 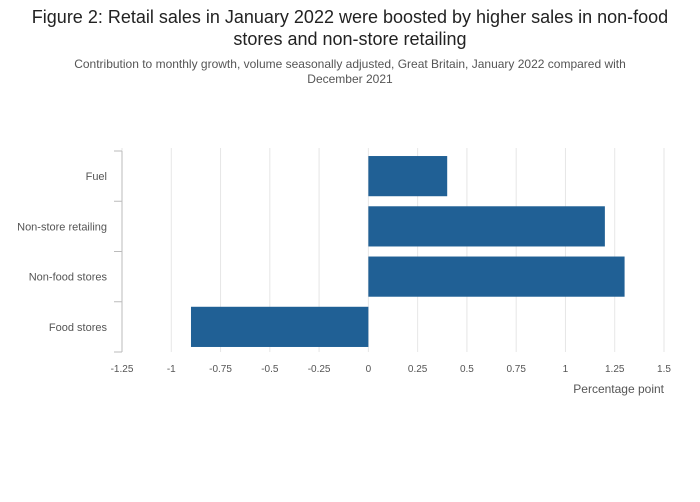 I want to click on category-label: Non-store retailing, so click(x=62, y=227).